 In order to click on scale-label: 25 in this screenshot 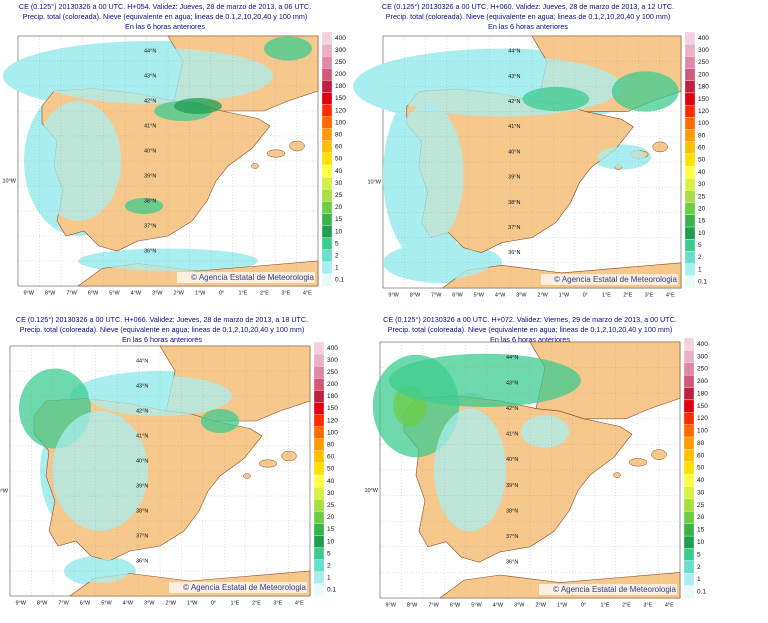, I will do `click(702, 196)`.